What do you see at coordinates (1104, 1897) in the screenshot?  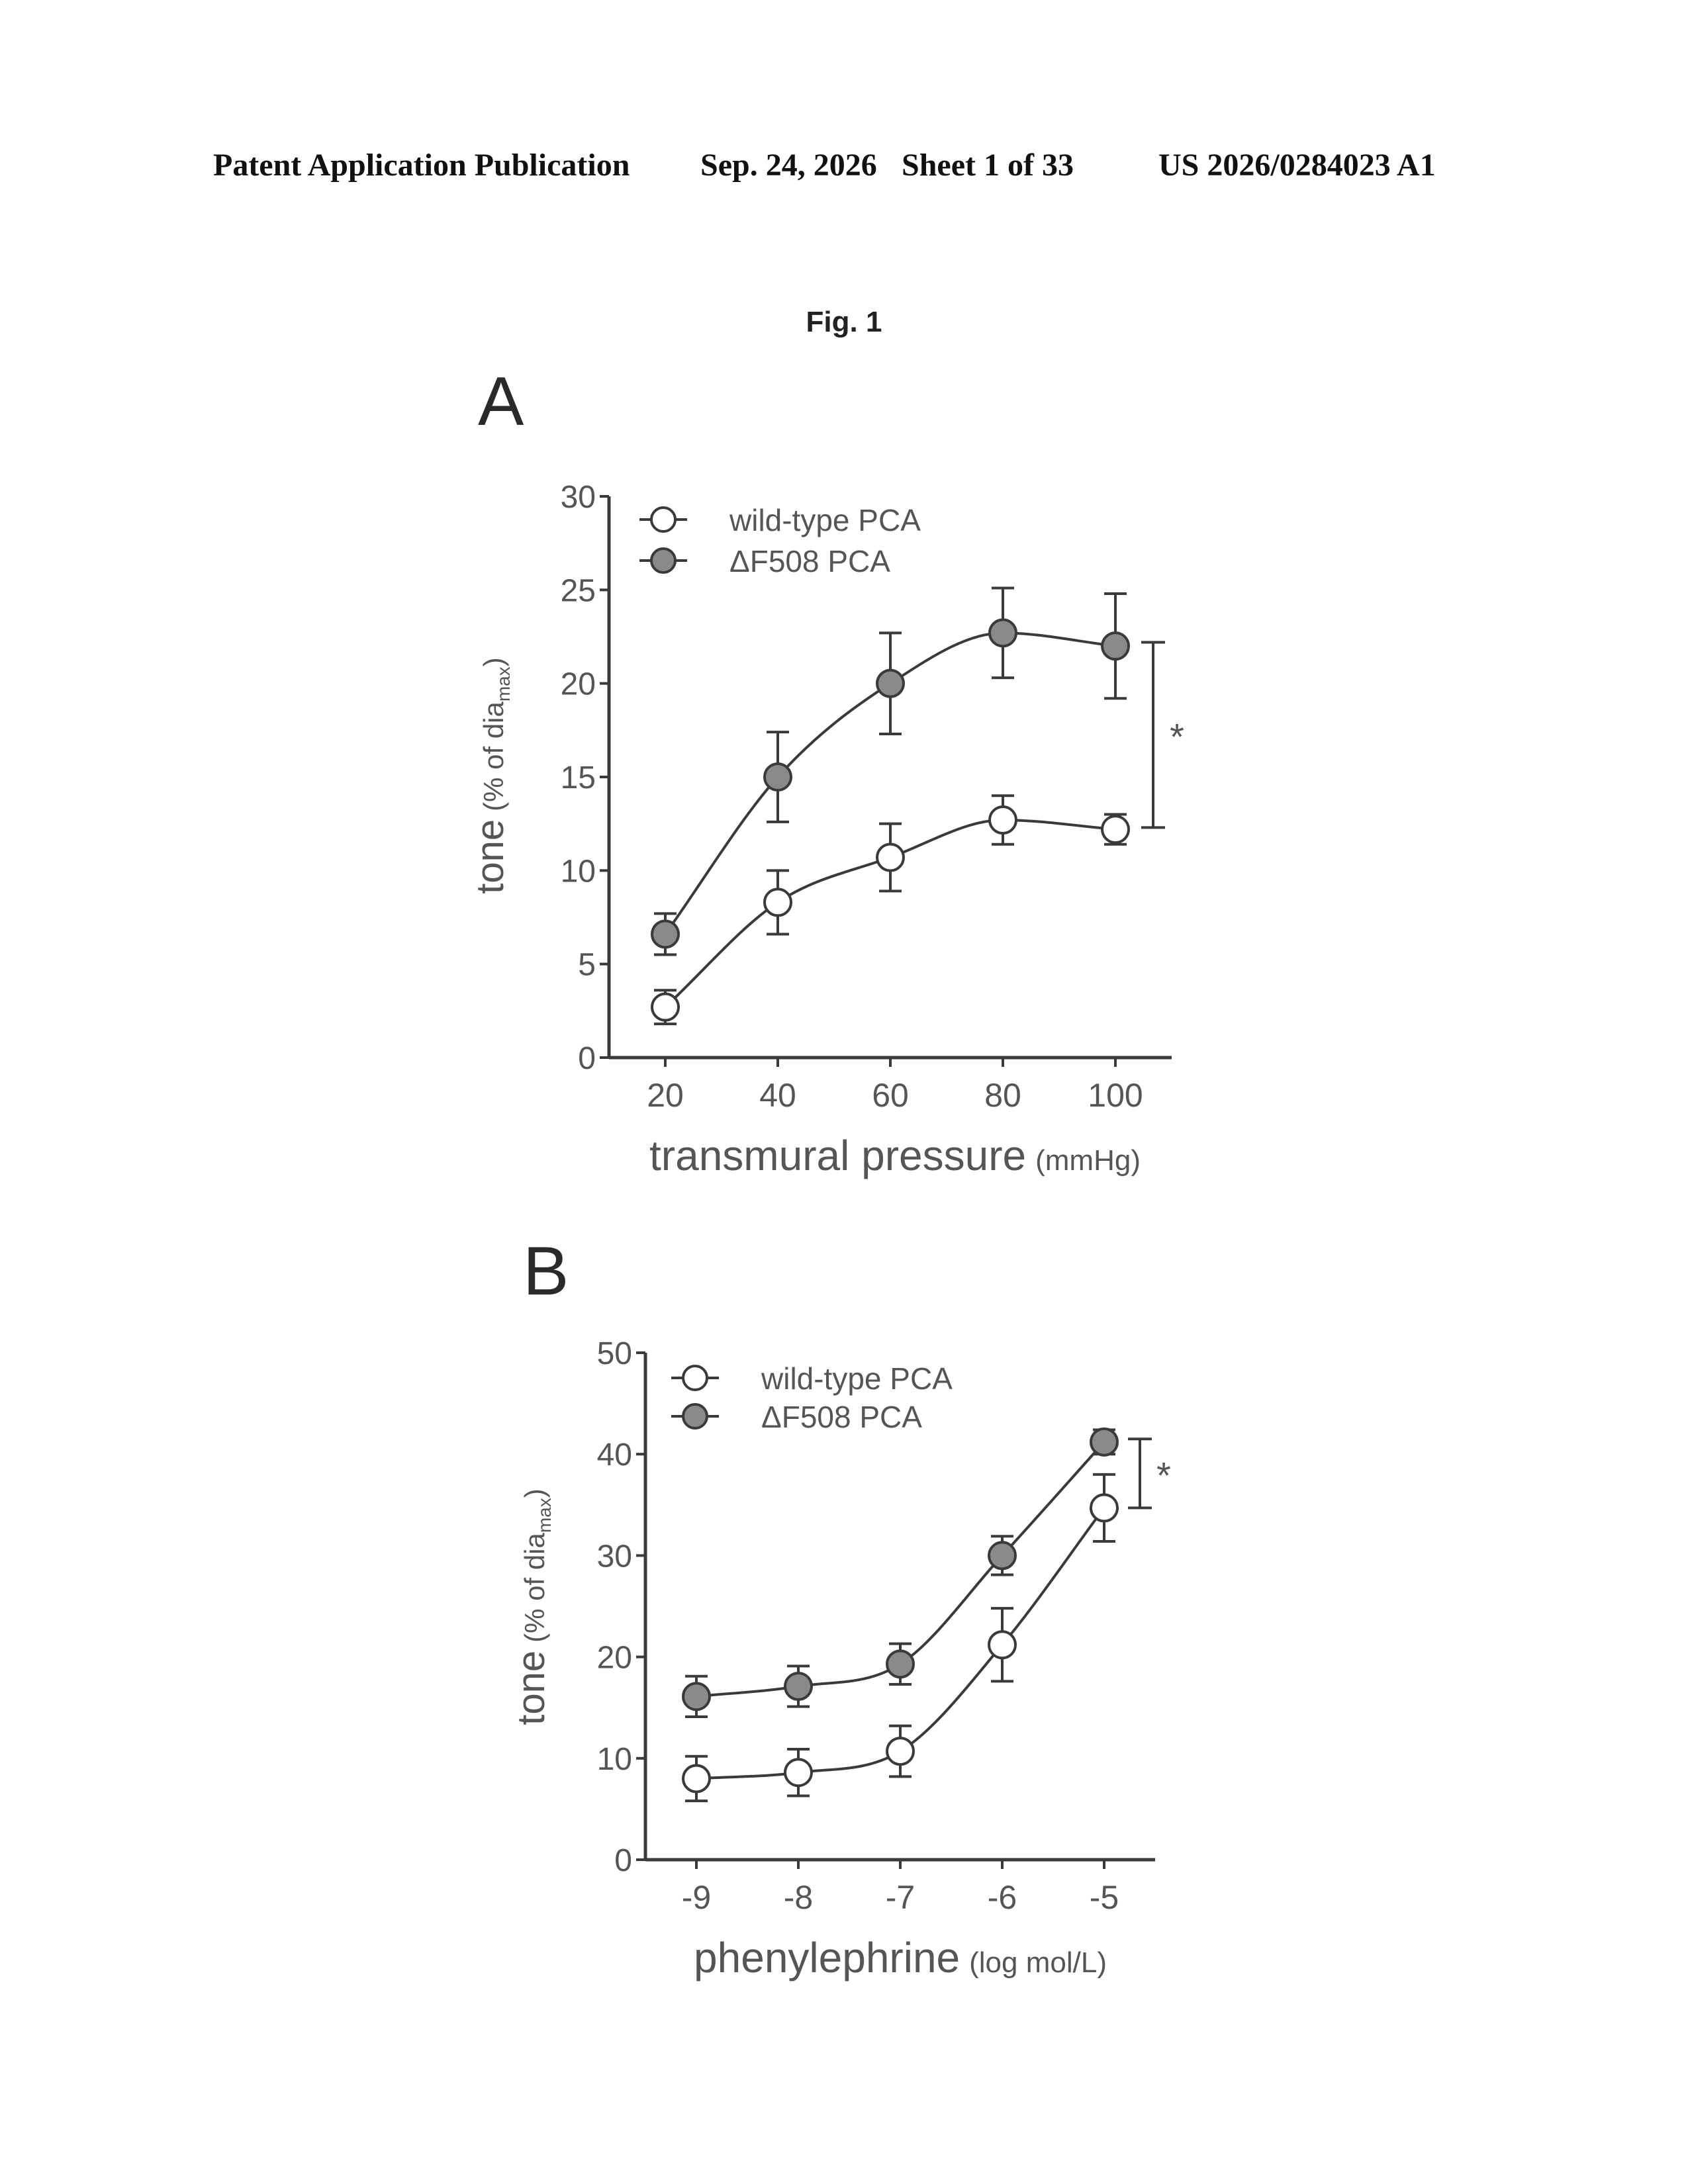 I see `x-tick-label: -5` at bounding box center [1104, 1897].